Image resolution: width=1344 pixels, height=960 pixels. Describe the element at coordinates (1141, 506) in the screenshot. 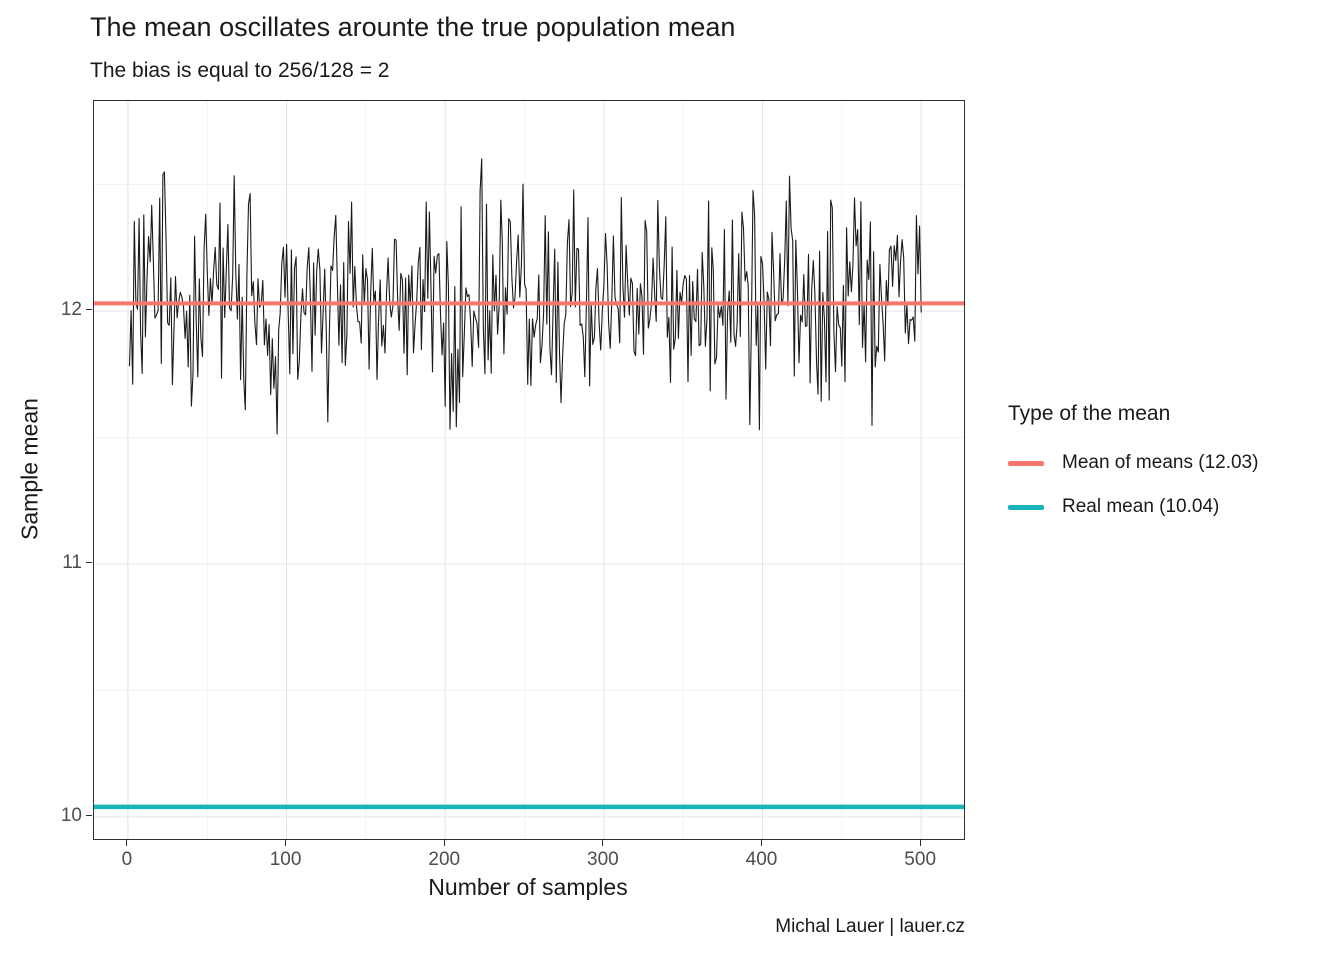

I see `legend-entry-label: Real mean (10.04)` at that location.